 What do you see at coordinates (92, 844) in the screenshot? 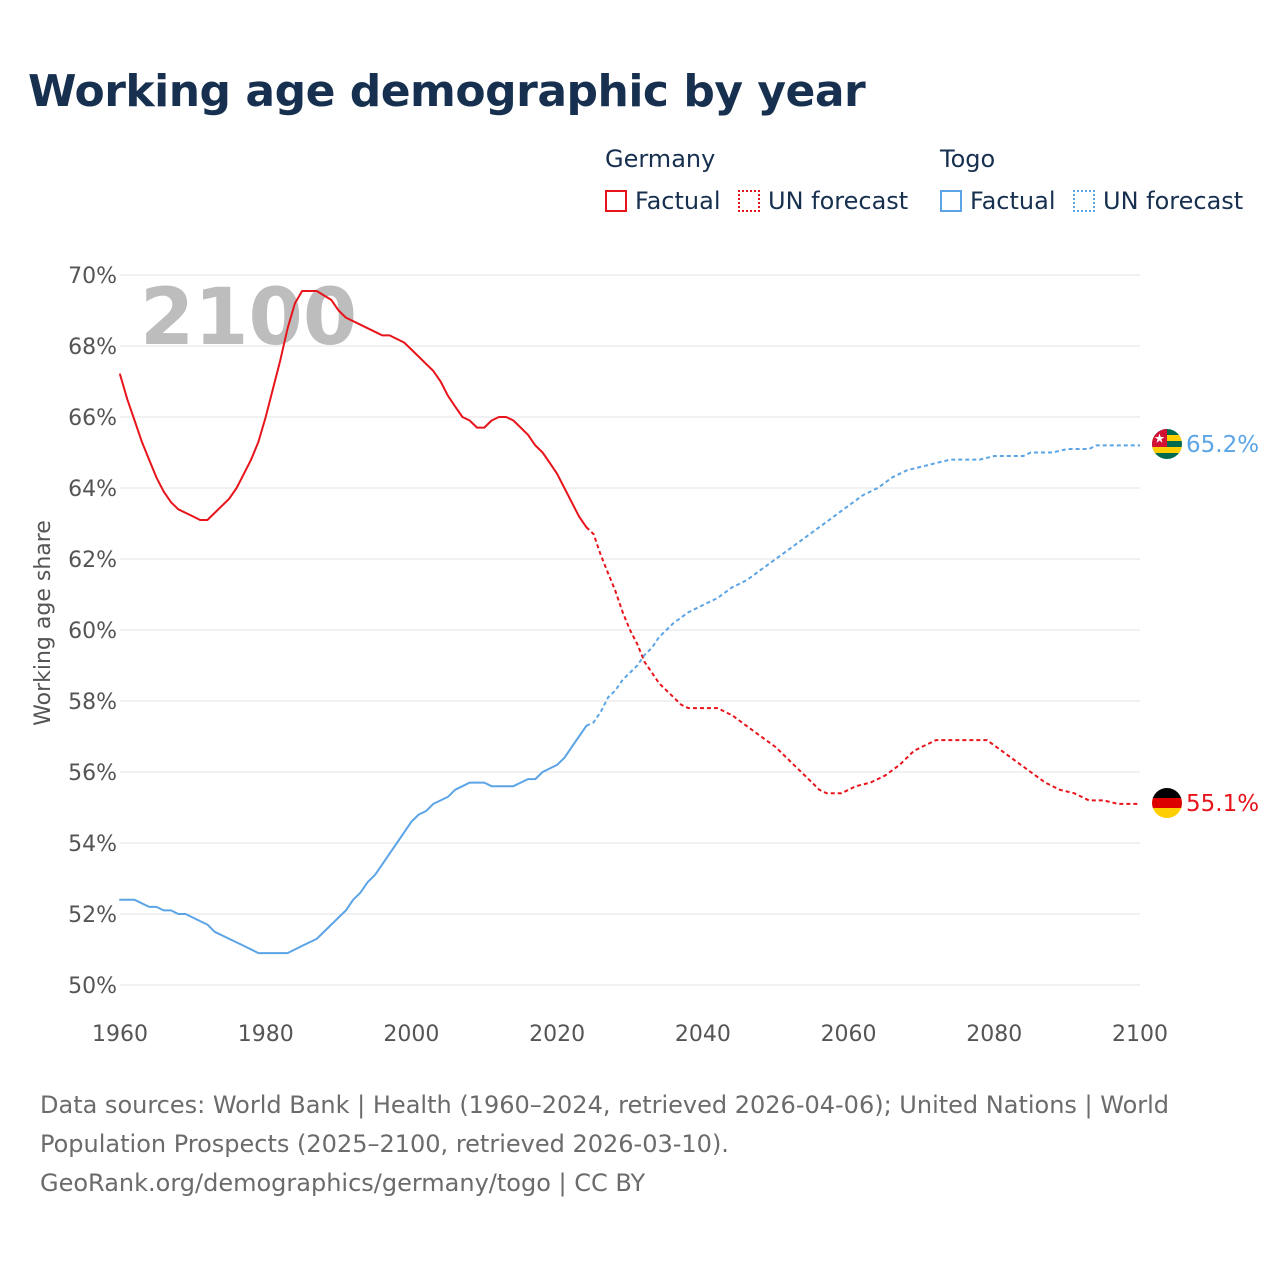
I see `y-tick-label: 54%` at bounding box center [92, 844].